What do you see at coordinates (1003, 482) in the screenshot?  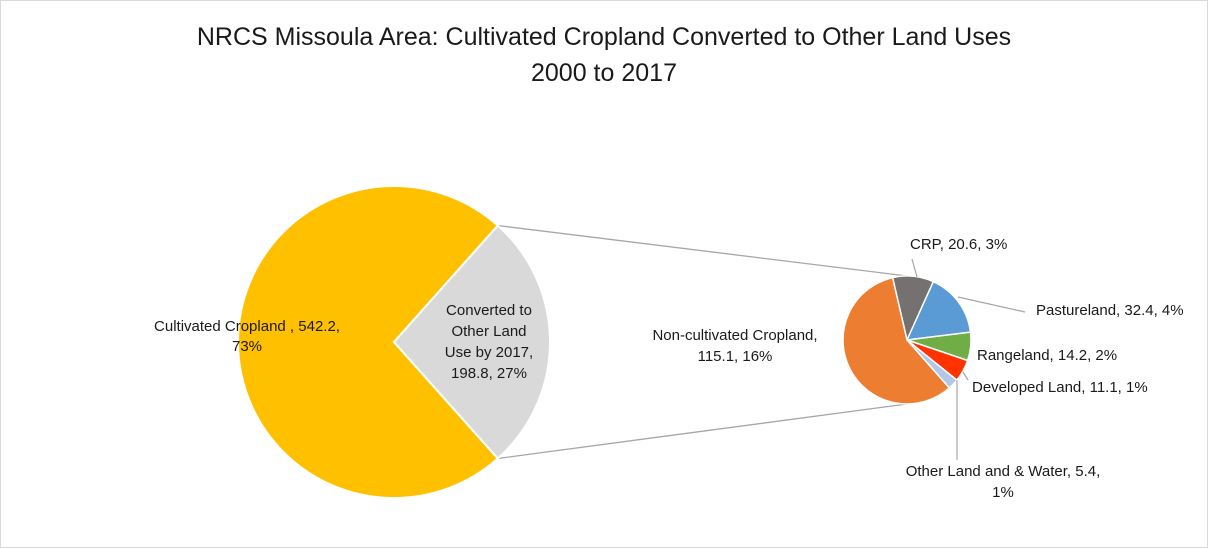 I see `data-label-other-land-and-water: Other Land and & Water, 5.4, 1%` at bounding box center [1003, 482].